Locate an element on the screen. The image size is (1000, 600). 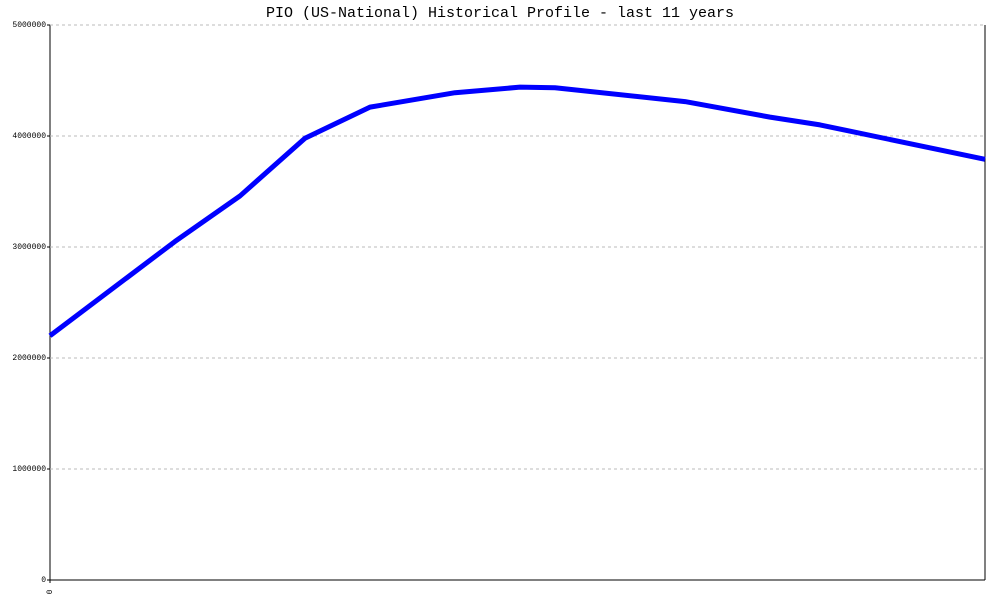
y-tick-label: 2000000 is located at coordinates (29, 358).